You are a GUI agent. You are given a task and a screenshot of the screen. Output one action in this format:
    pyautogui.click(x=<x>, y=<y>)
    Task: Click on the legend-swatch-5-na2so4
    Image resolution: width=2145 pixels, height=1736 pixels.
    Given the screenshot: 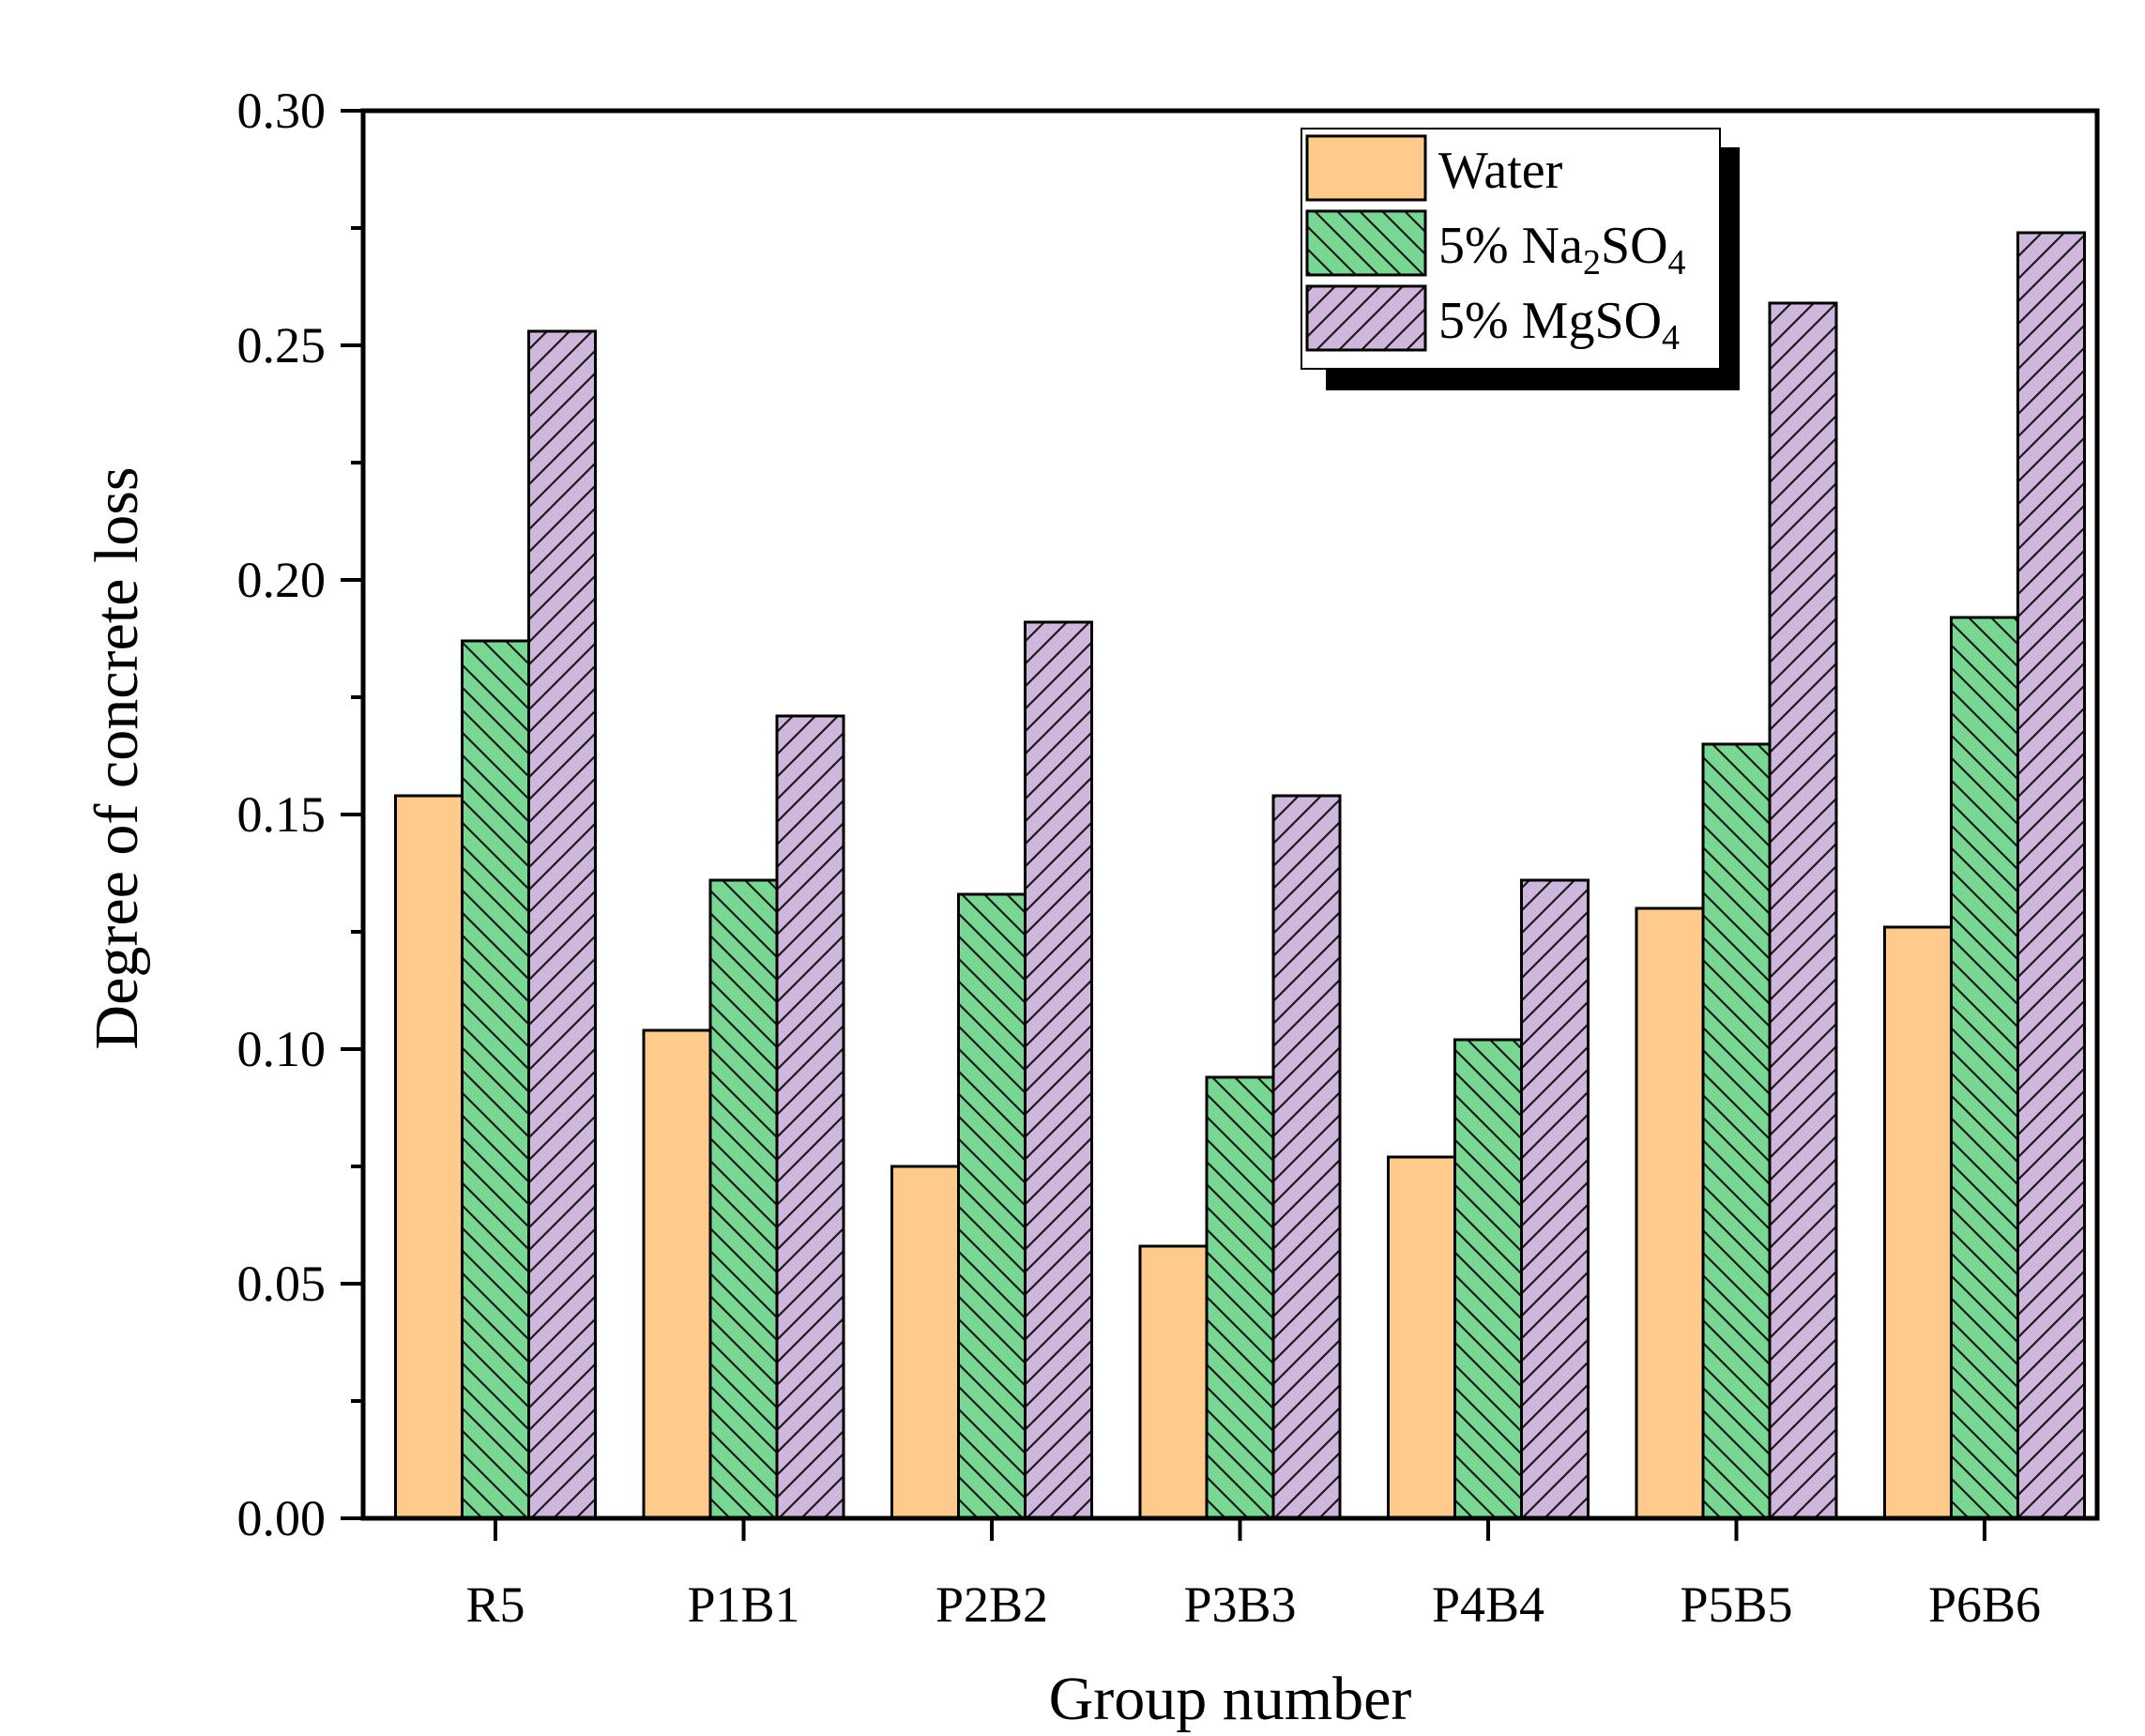 What is the action you would take?
    pyautogui.click(x=1366, y=243)
    